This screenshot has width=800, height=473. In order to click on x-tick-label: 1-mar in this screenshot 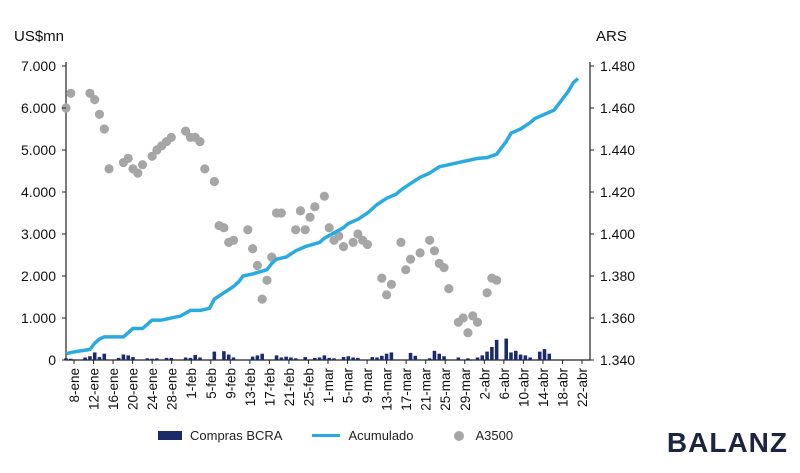, I will do `click(328, 386)`.